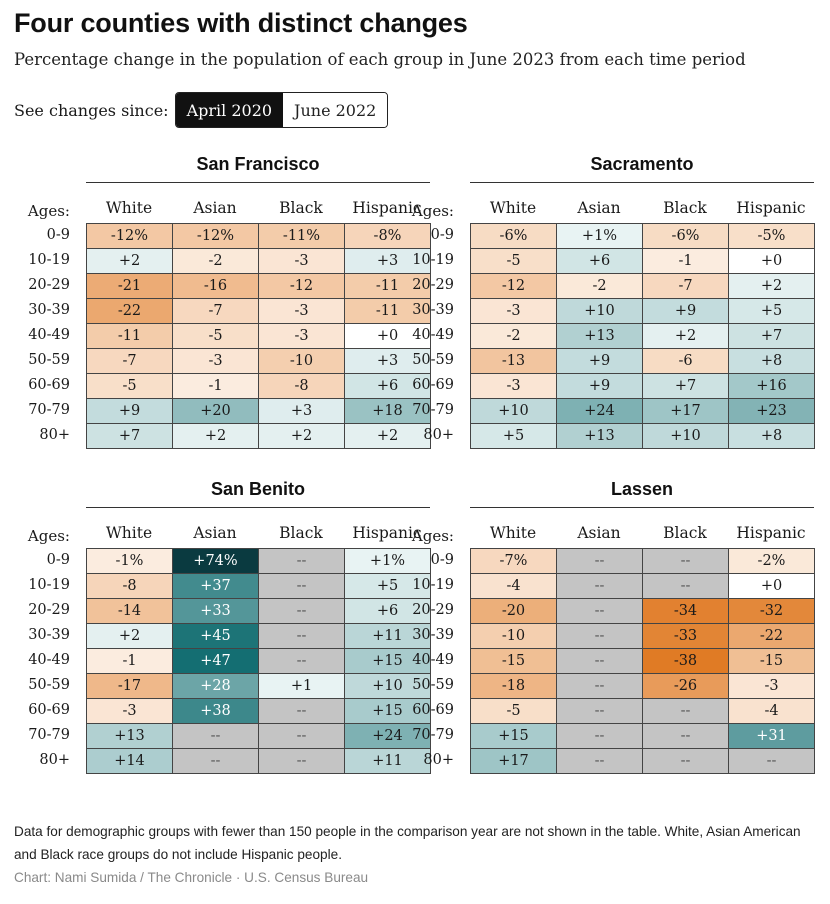 Image resolution: width=830 pixels, height=904 pixels. Describe the element at coordinates (335, 110) in the screenshot. I see `toggle-june-2022-button: June 2022` at that location.